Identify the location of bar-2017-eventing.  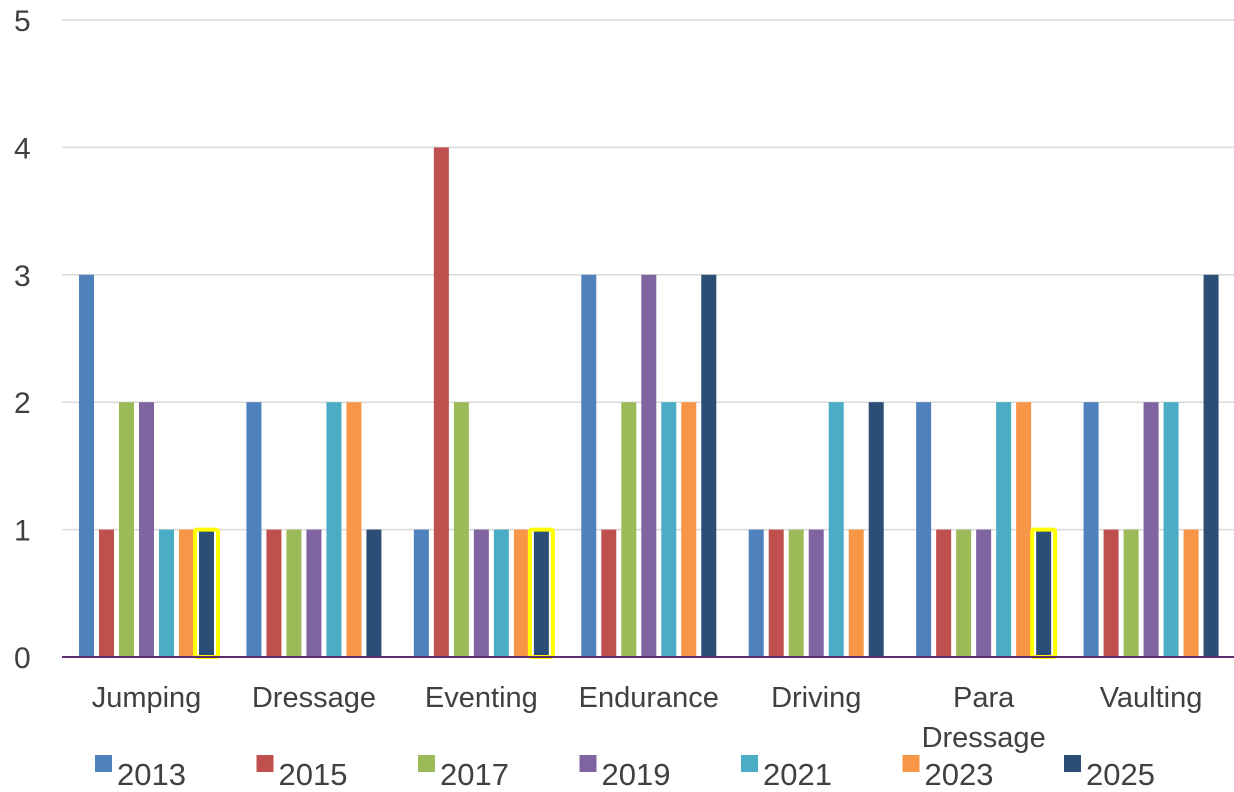
(461, 529).